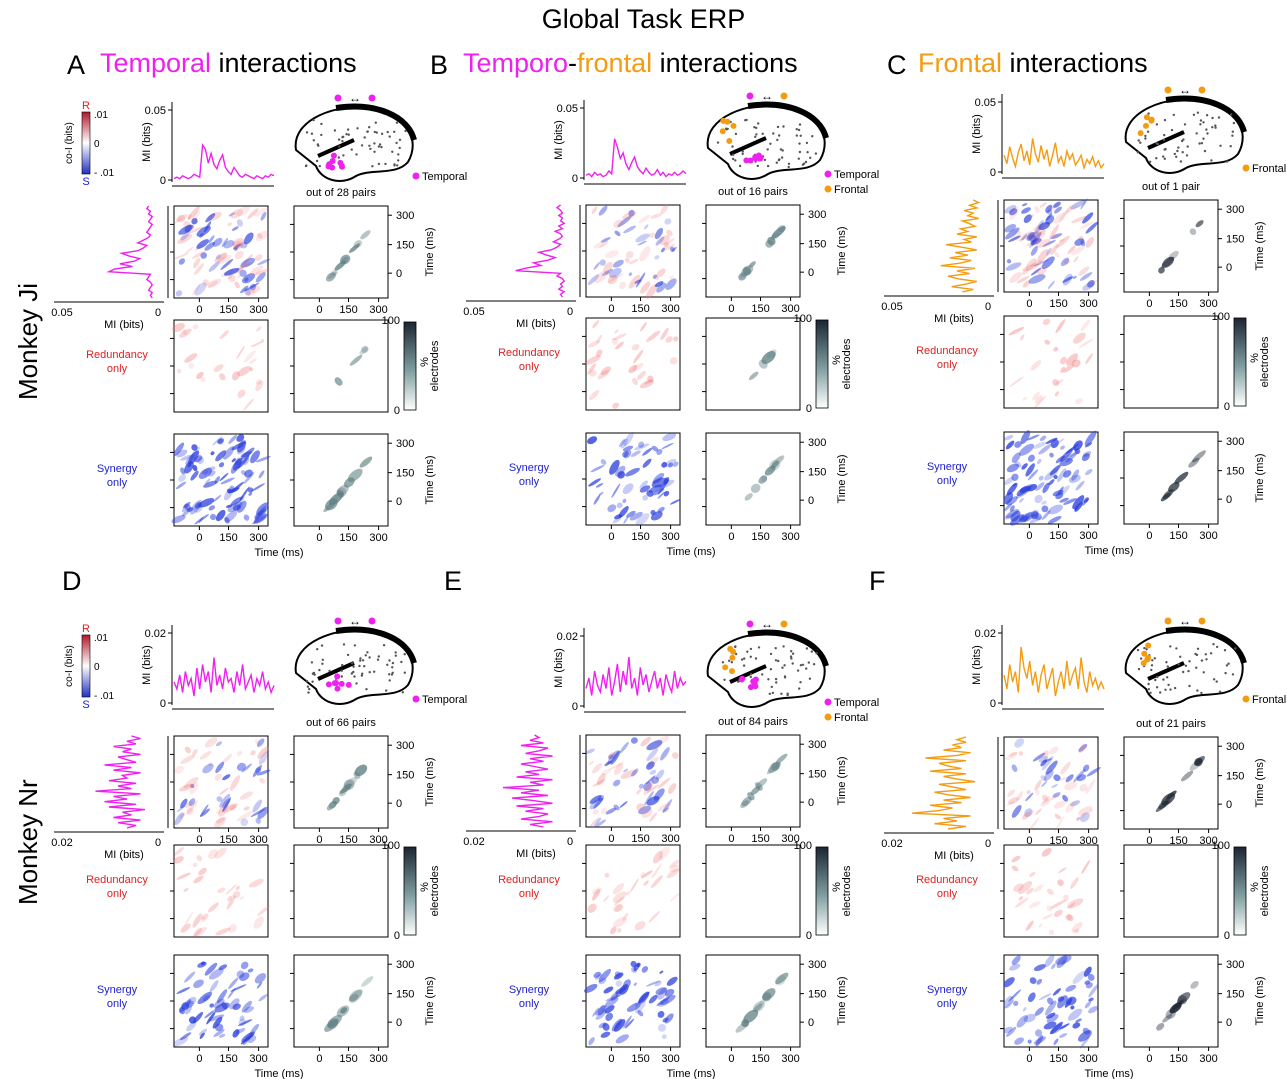  Describe the element at coordinates (218, 368) in the screenshot. I see `panel-a-coi-map-1-blob` at that location.